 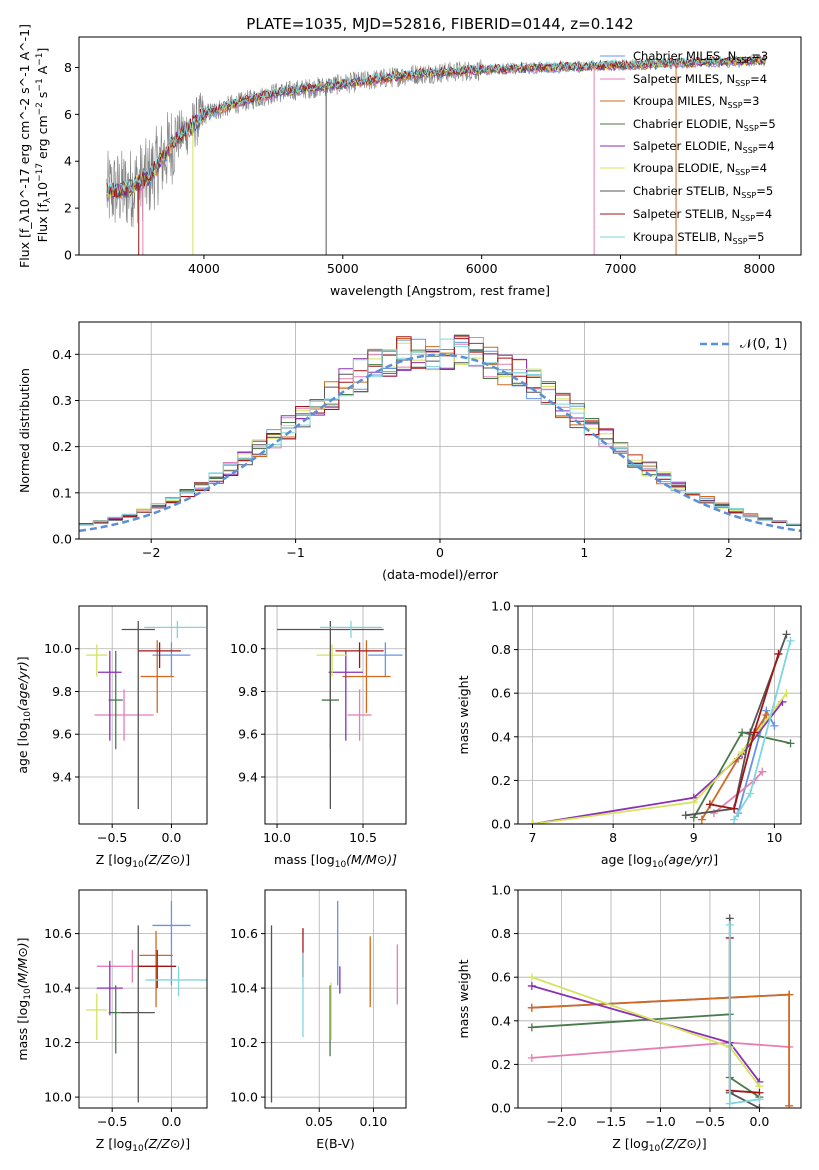 I want to click on residuals-legend: 𝒩(0, 1), so click(x=743, y=344).